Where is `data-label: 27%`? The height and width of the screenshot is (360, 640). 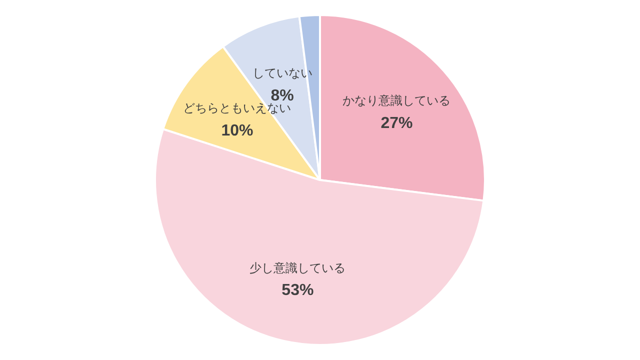
data-label: 27% is located at coordinates (396, 123).